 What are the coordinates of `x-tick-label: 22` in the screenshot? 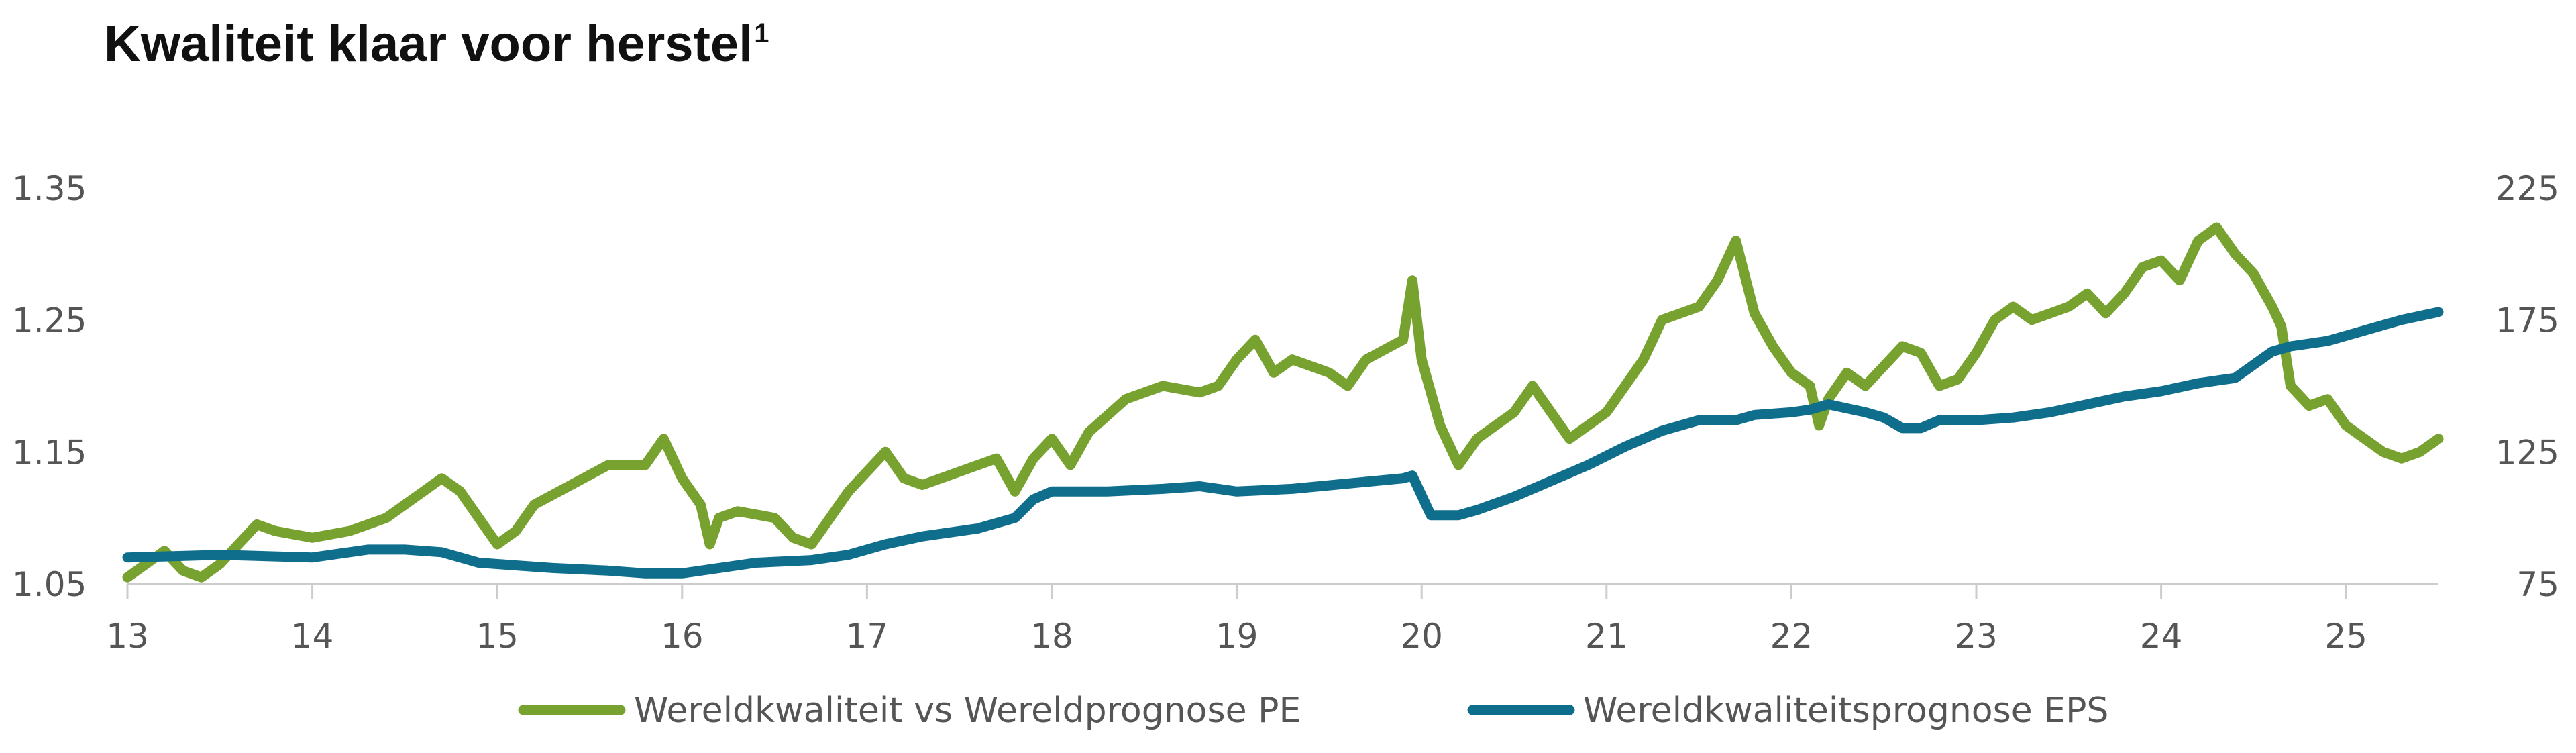 It's located at (1791, 636).